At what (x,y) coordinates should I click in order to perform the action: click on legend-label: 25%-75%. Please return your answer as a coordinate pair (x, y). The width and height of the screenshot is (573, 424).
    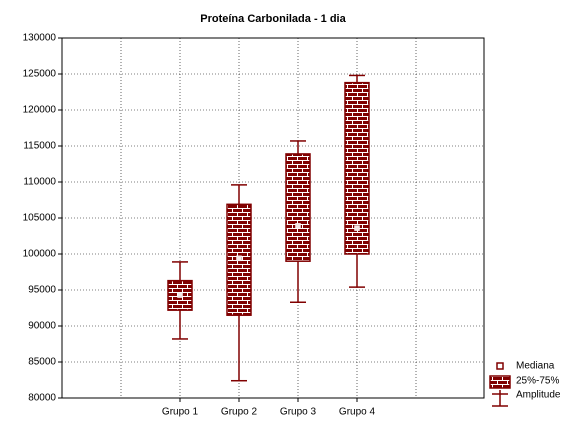
    Looking at the image, I should click on (537, 381).